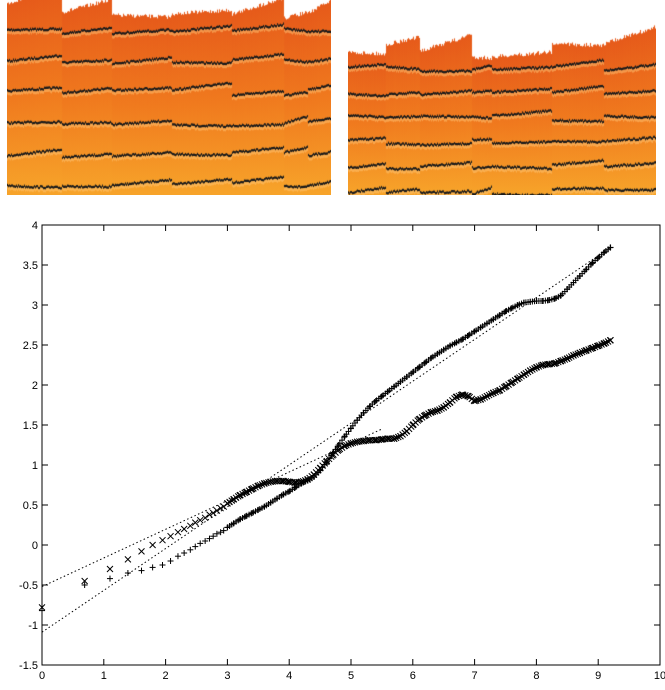 Image resolution: width=665 pixels, height=690 pixels. I want to click on y-tick-label: 4, so click(35, 226).